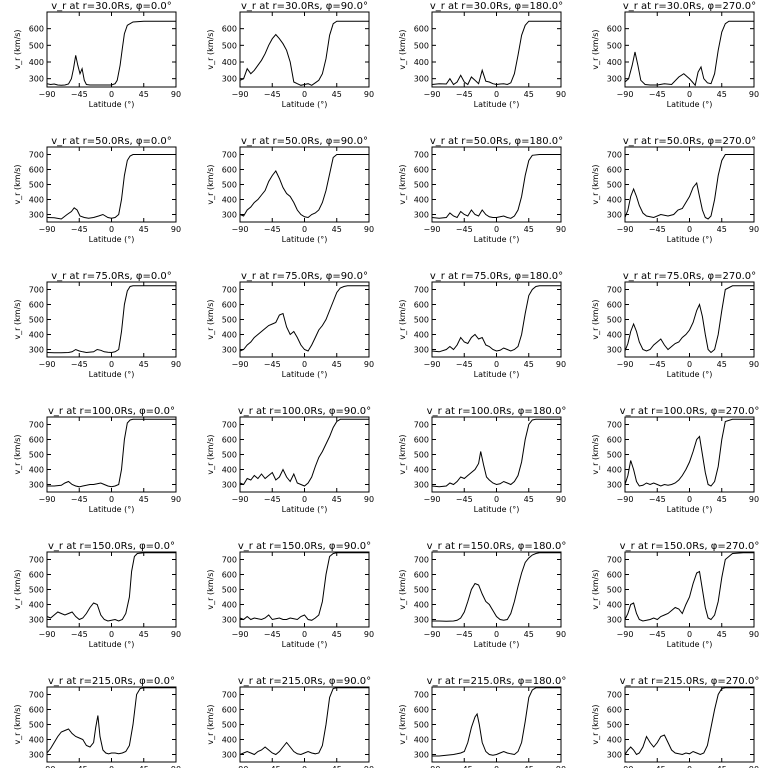 The width and height of the screenshot is (768, 768). Describe the element at coordinates (111, 546) in the screenshot. I see `panel-title: v_r at r=150.0Rs, φ=0.0°` at that location.